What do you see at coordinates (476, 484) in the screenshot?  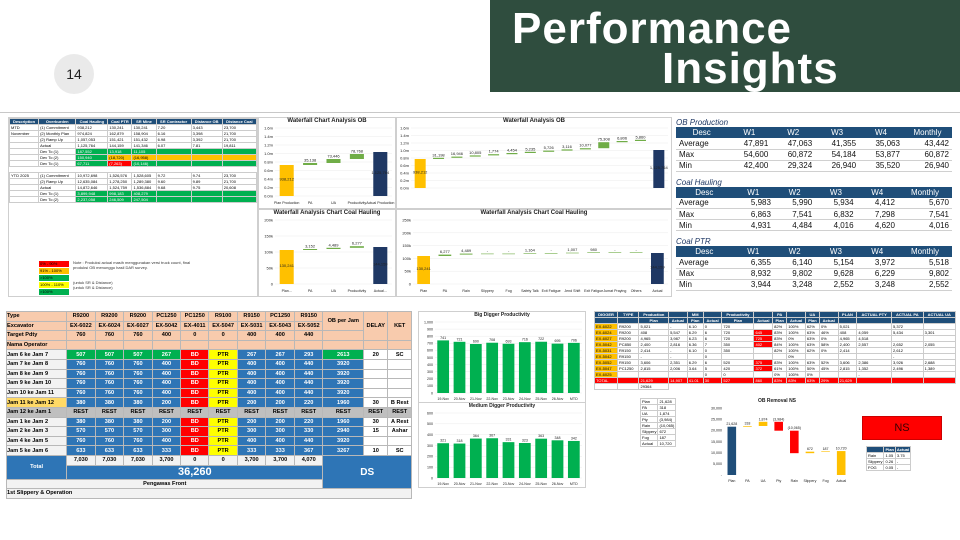 I see `x-tick-label: 21-Nov` at bounding box center [476, 484].